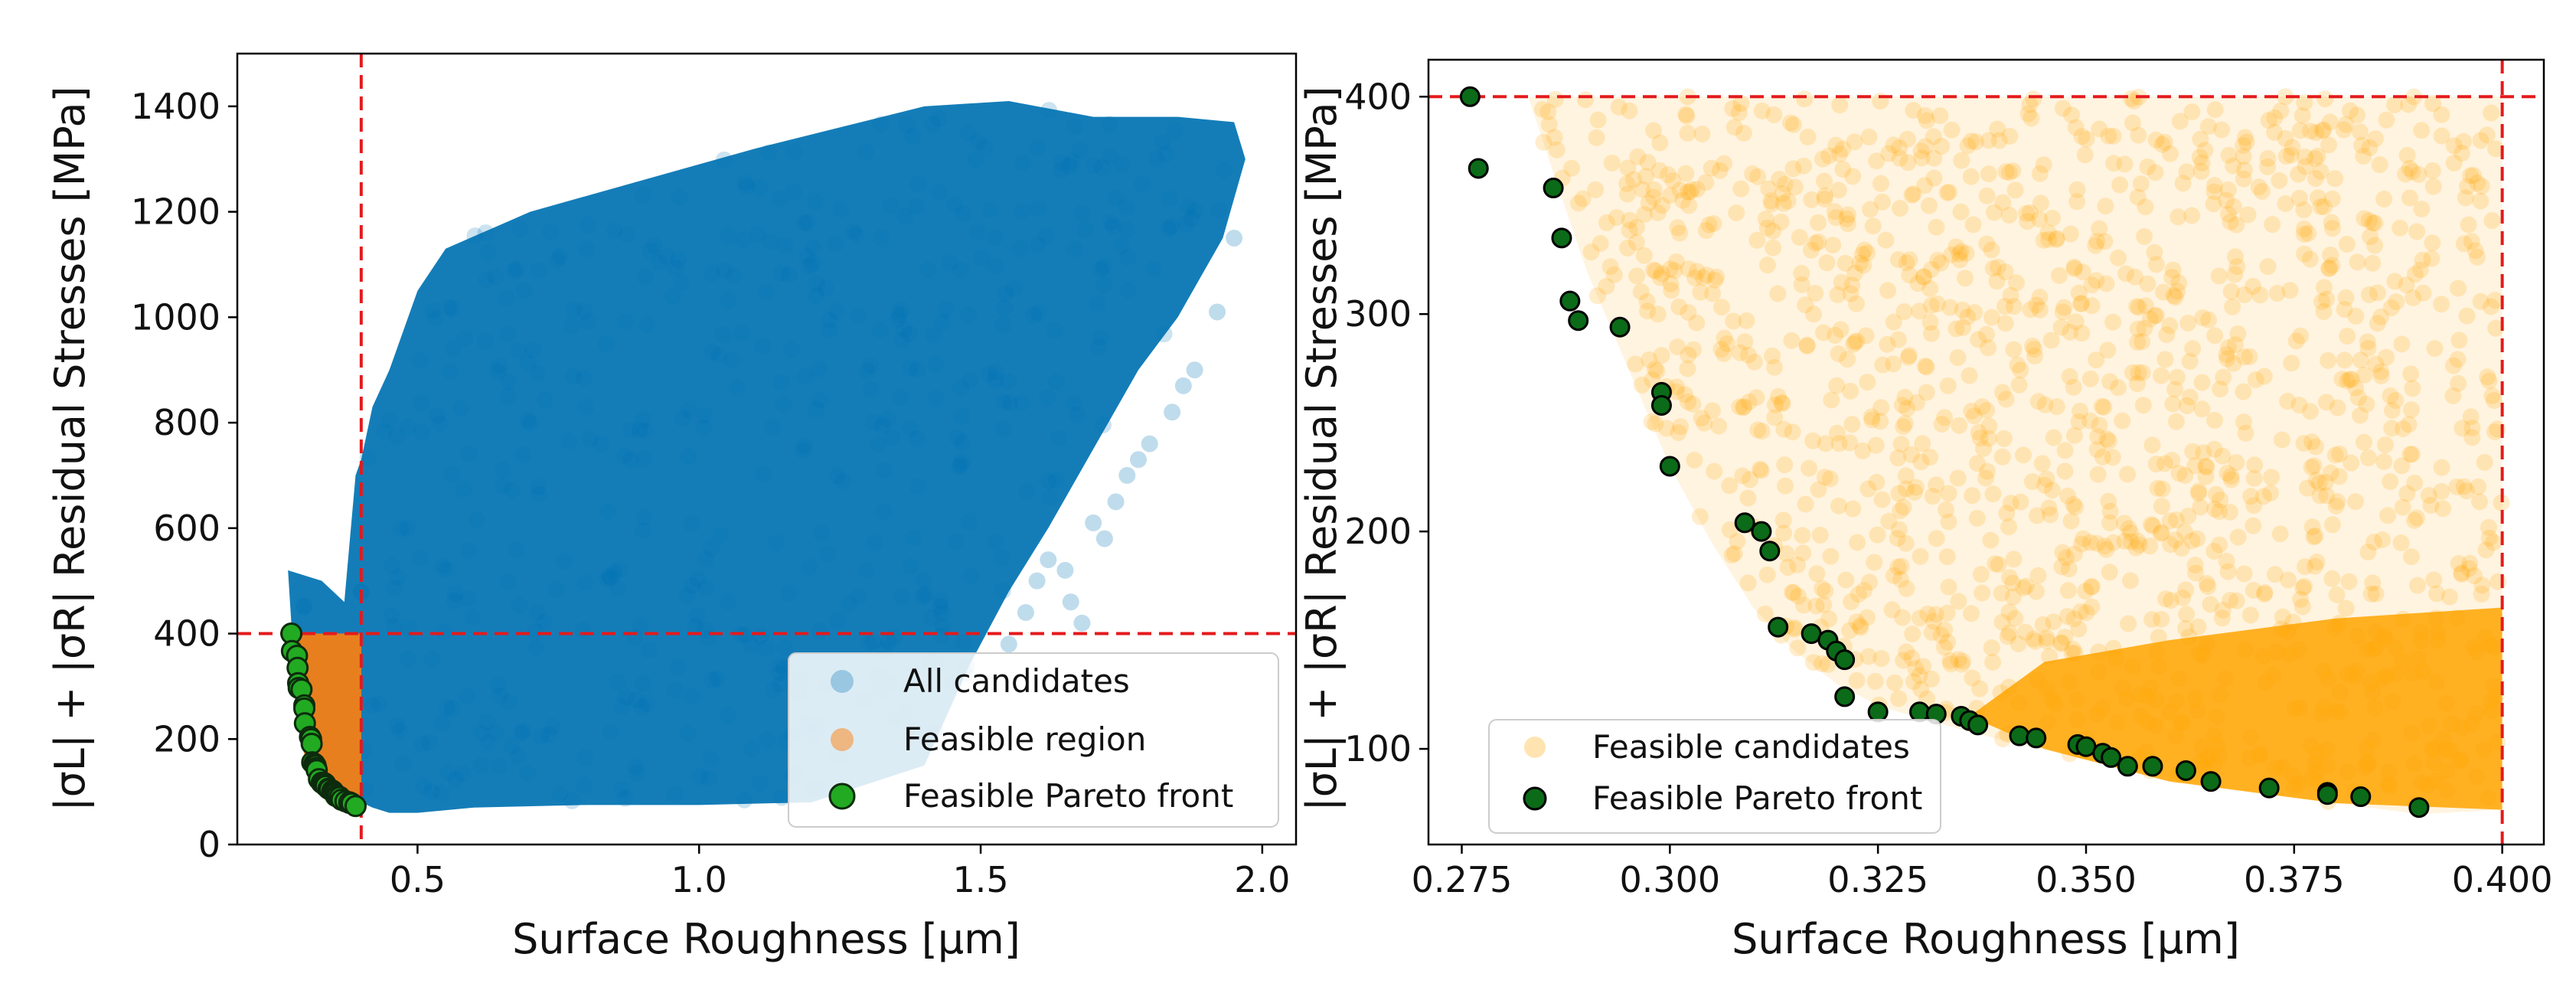 This screenshot has width=2576, height=1003. What do you see at coordinates (1068, 796) in the screenshot?
I see `left-legend-label-pareto: Feasible Pareto front` at bounding box center [1068, 796].